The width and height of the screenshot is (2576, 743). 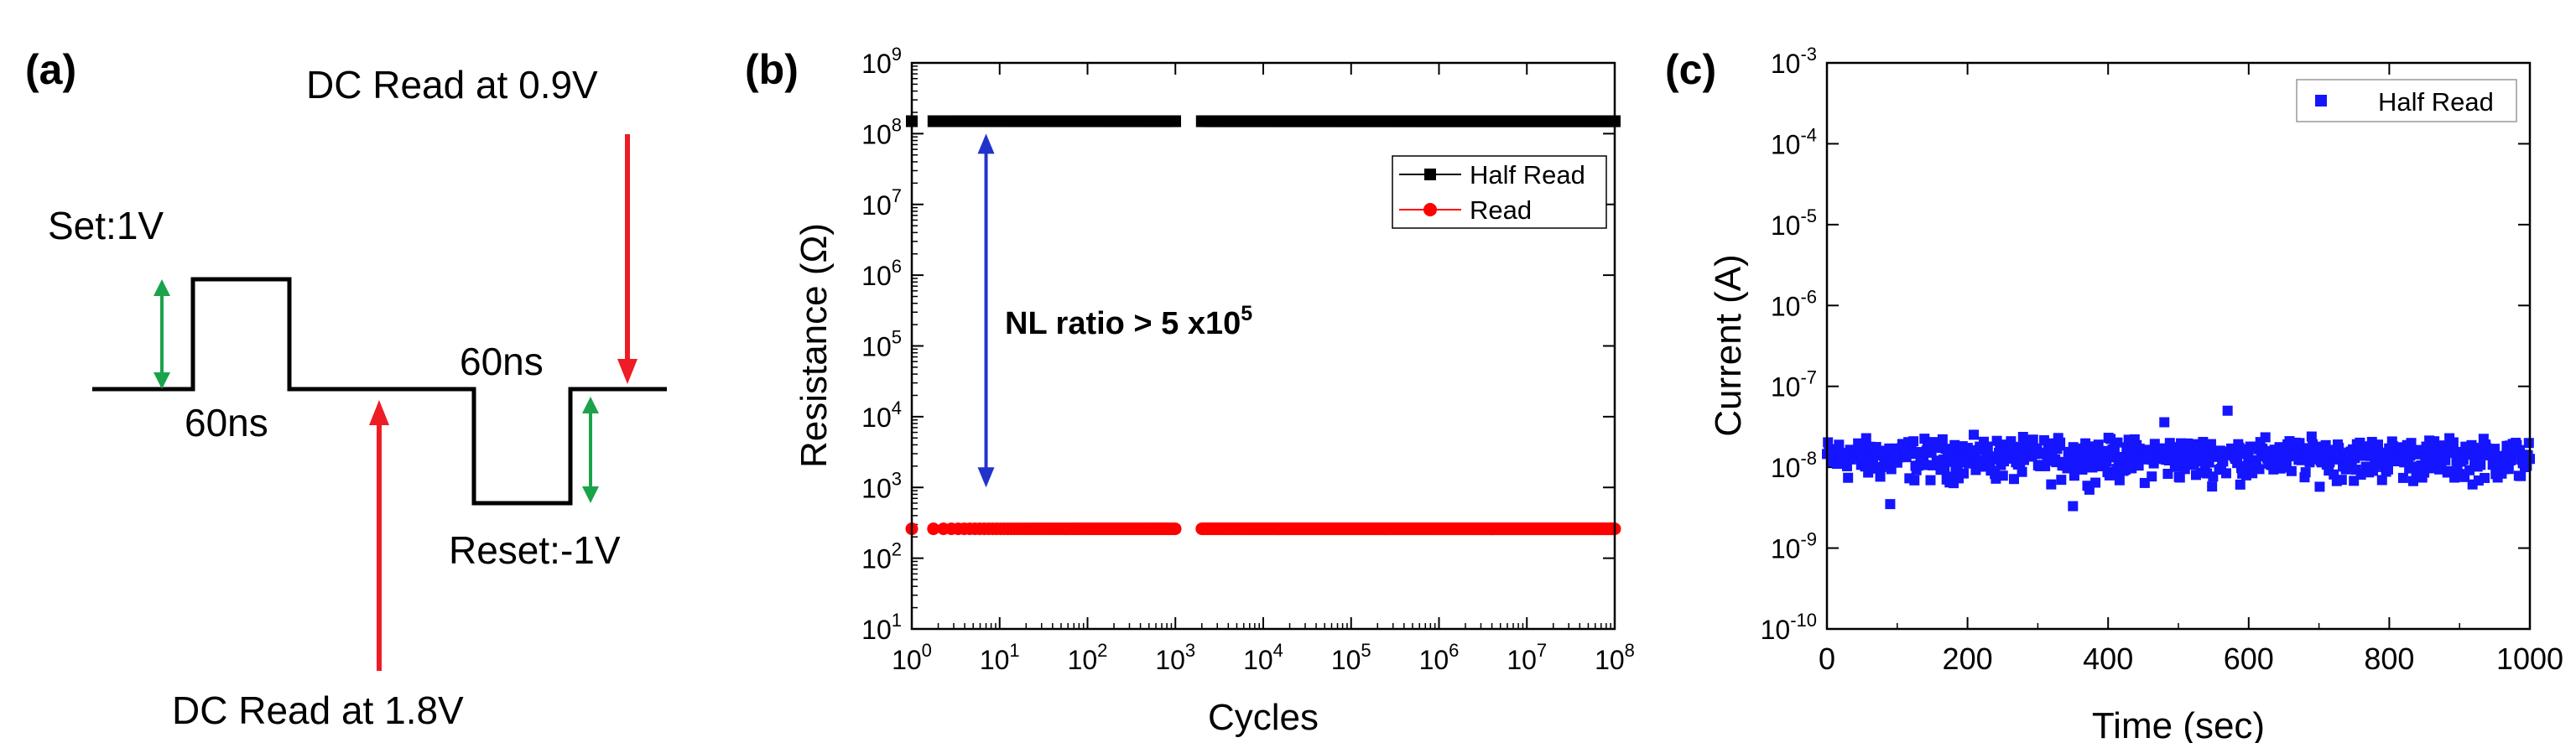 What do you see at coordinates (1527, 657) in the screenshot?
I see `chart-b-x-tick-label: 10⁷` at bounding box center [1527, 657].